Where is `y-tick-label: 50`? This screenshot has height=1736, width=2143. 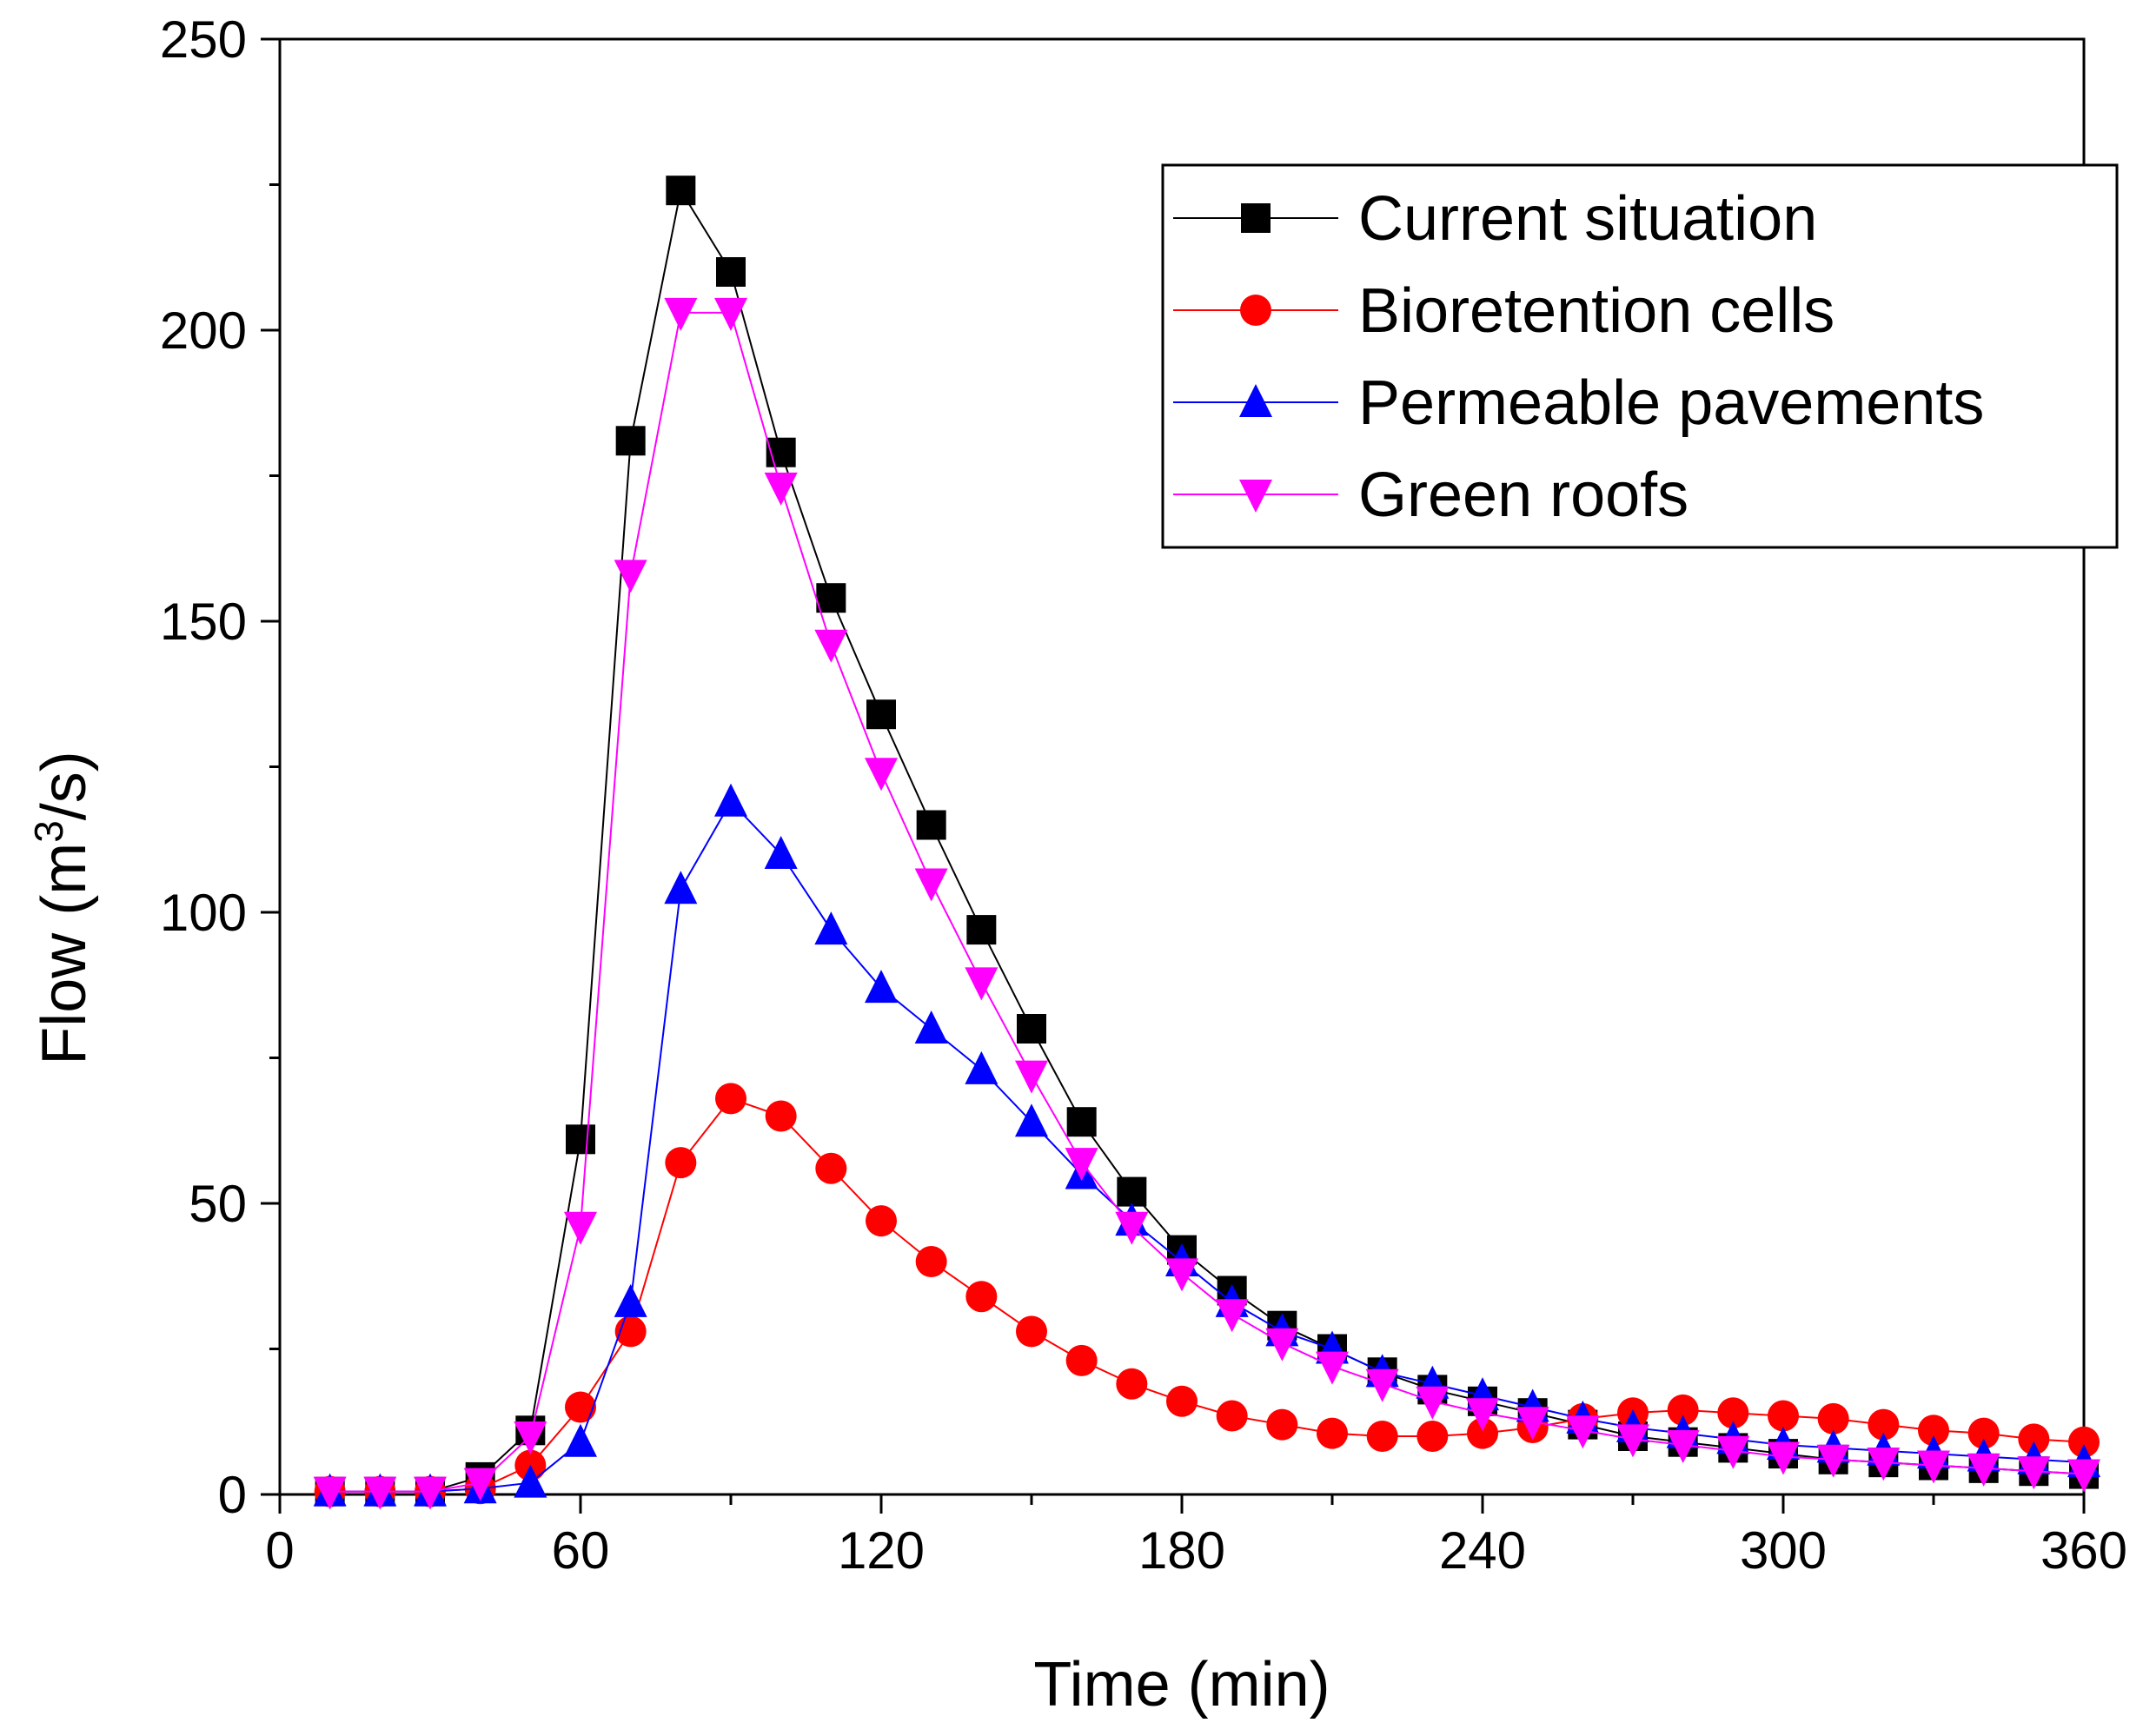
y-tick-label: 50 is located at coordinates (218, 1204).